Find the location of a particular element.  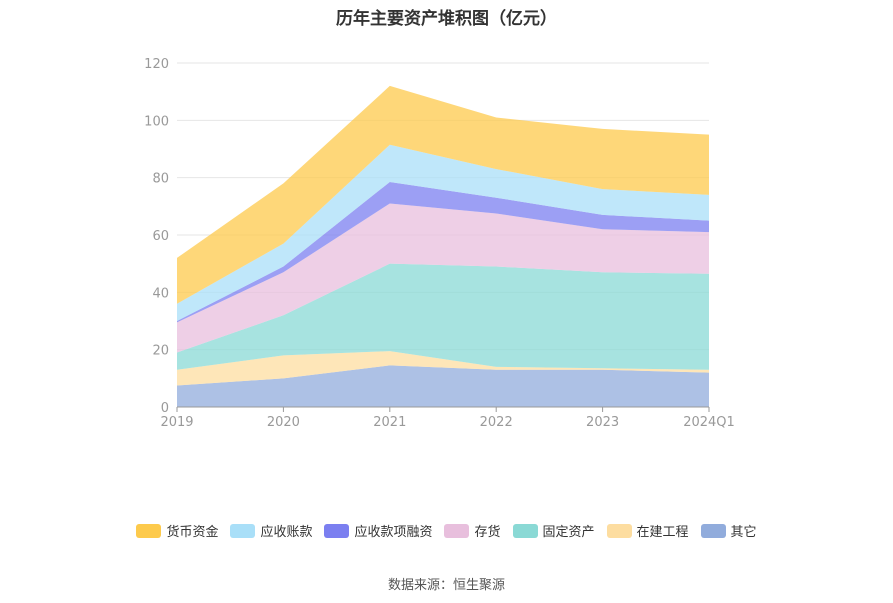

legend-item: 在建工程 is located at coordinates (647, 530).